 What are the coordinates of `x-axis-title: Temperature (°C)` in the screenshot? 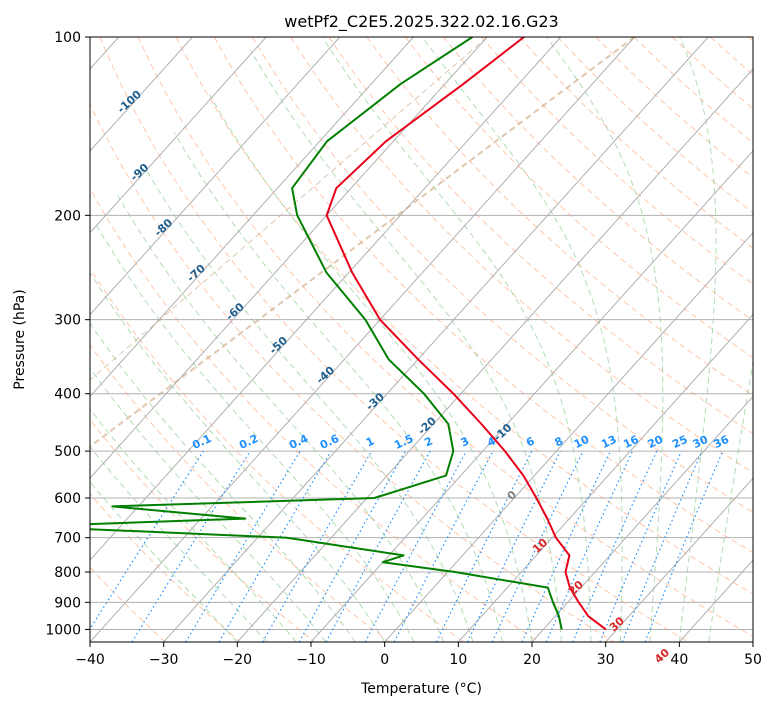 It's located at (421, 689).